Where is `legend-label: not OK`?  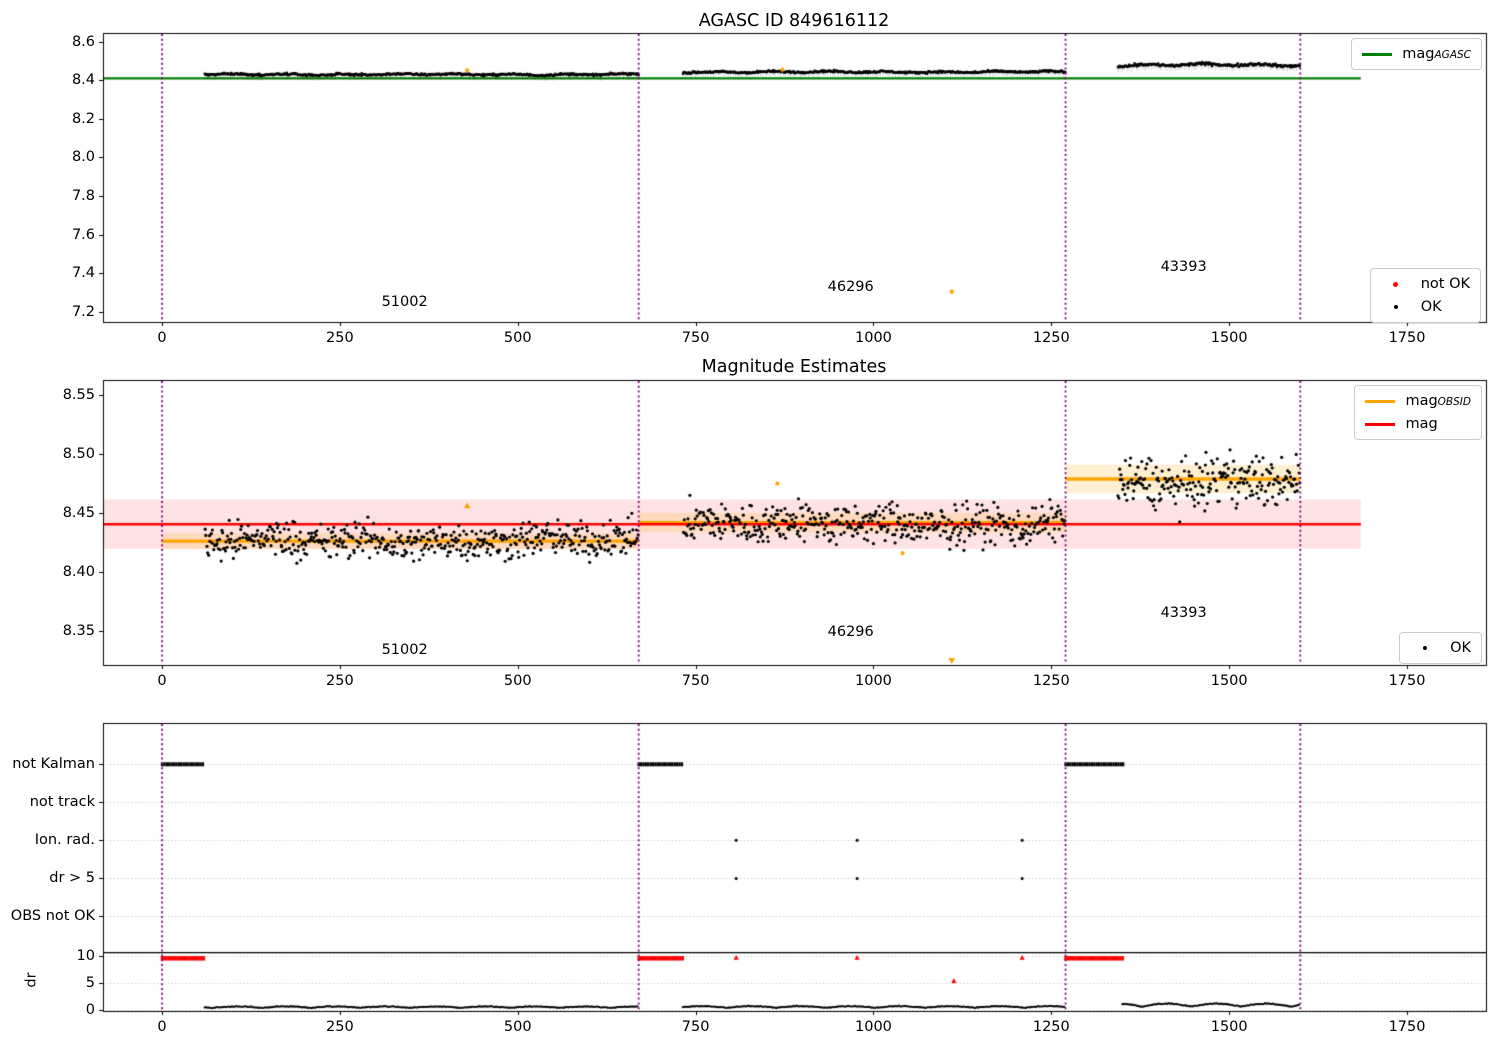
legend-label: not OK is located at coordinates (1445, 284).